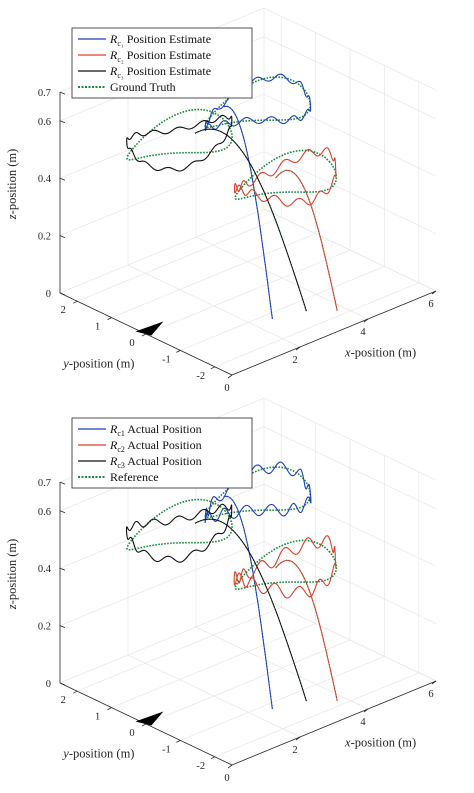 The width and height of the screenshot is (474, 793). Describe the element at coordinates (97, 363) in the screenshot. I see `y-axis-label: y-position (m)` at that location.